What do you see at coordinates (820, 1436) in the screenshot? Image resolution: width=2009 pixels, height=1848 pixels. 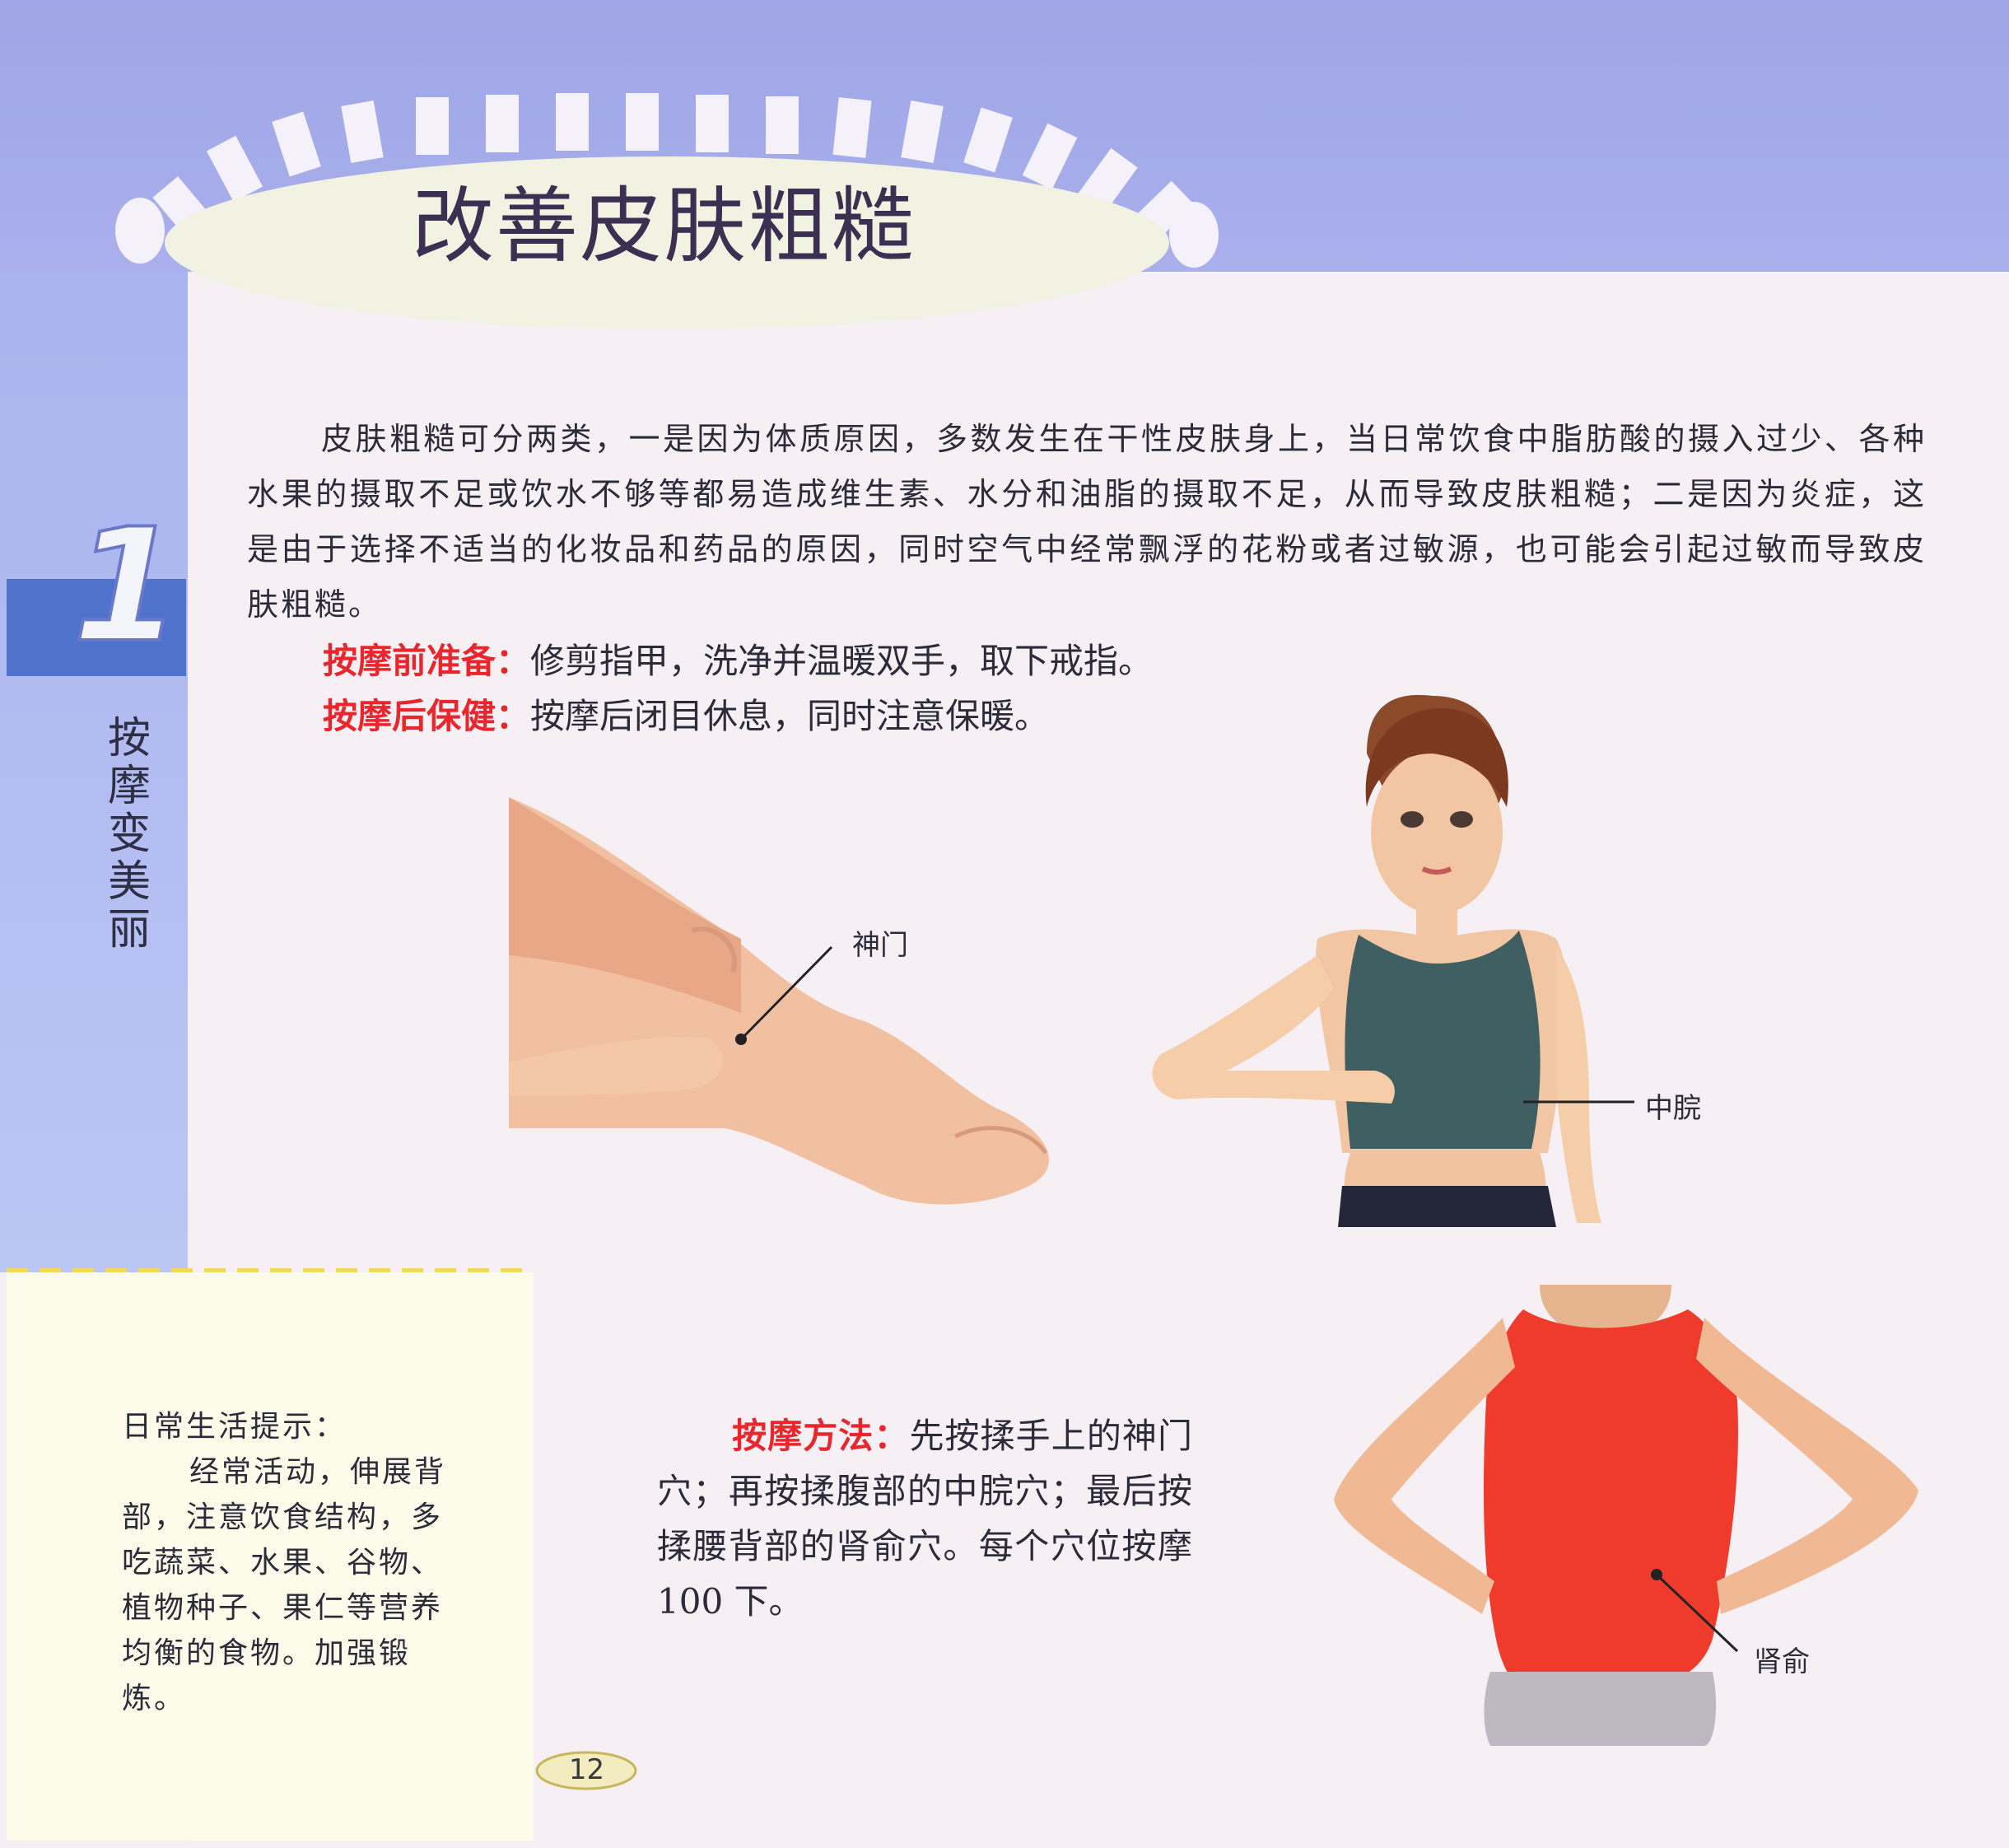 I see `massage-method-label: 按摩方法：` at bounding box center [820, 1436].